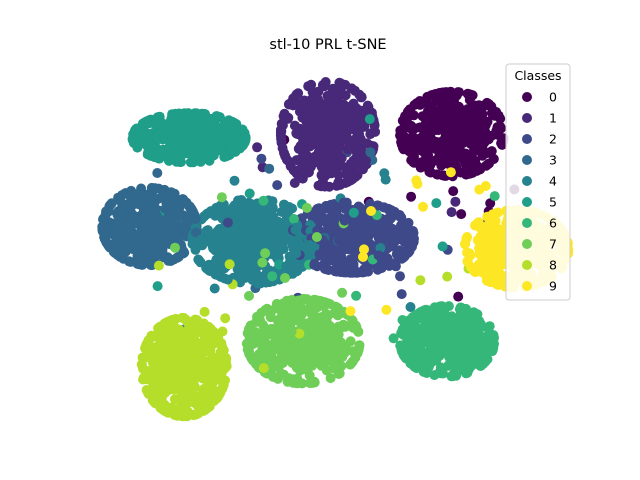  I want to click on legend-label-8: 8, so click(553, 265).